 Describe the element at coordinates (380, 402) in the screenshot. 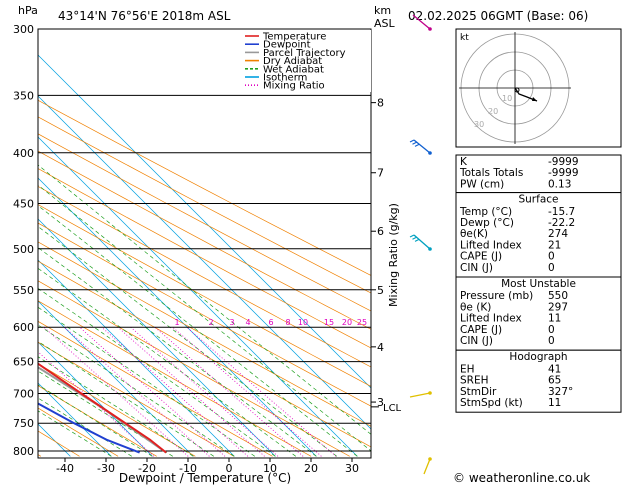

I see `km-tick-label: 3` at that location.